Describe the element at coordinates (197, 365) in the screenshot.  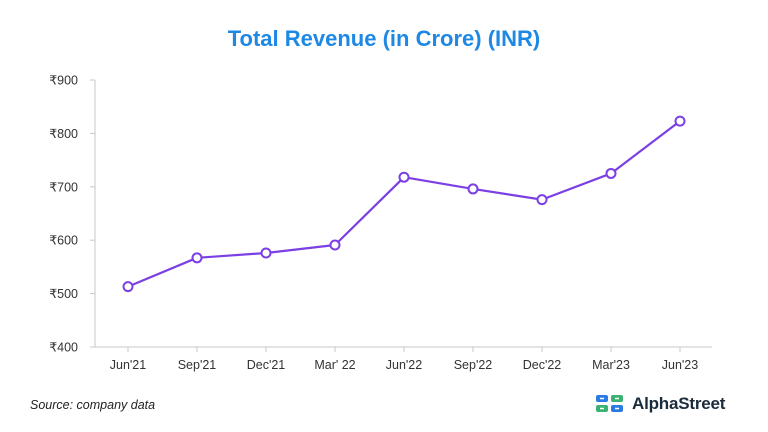
I see `x-tick-label: Sep'21` at that location.